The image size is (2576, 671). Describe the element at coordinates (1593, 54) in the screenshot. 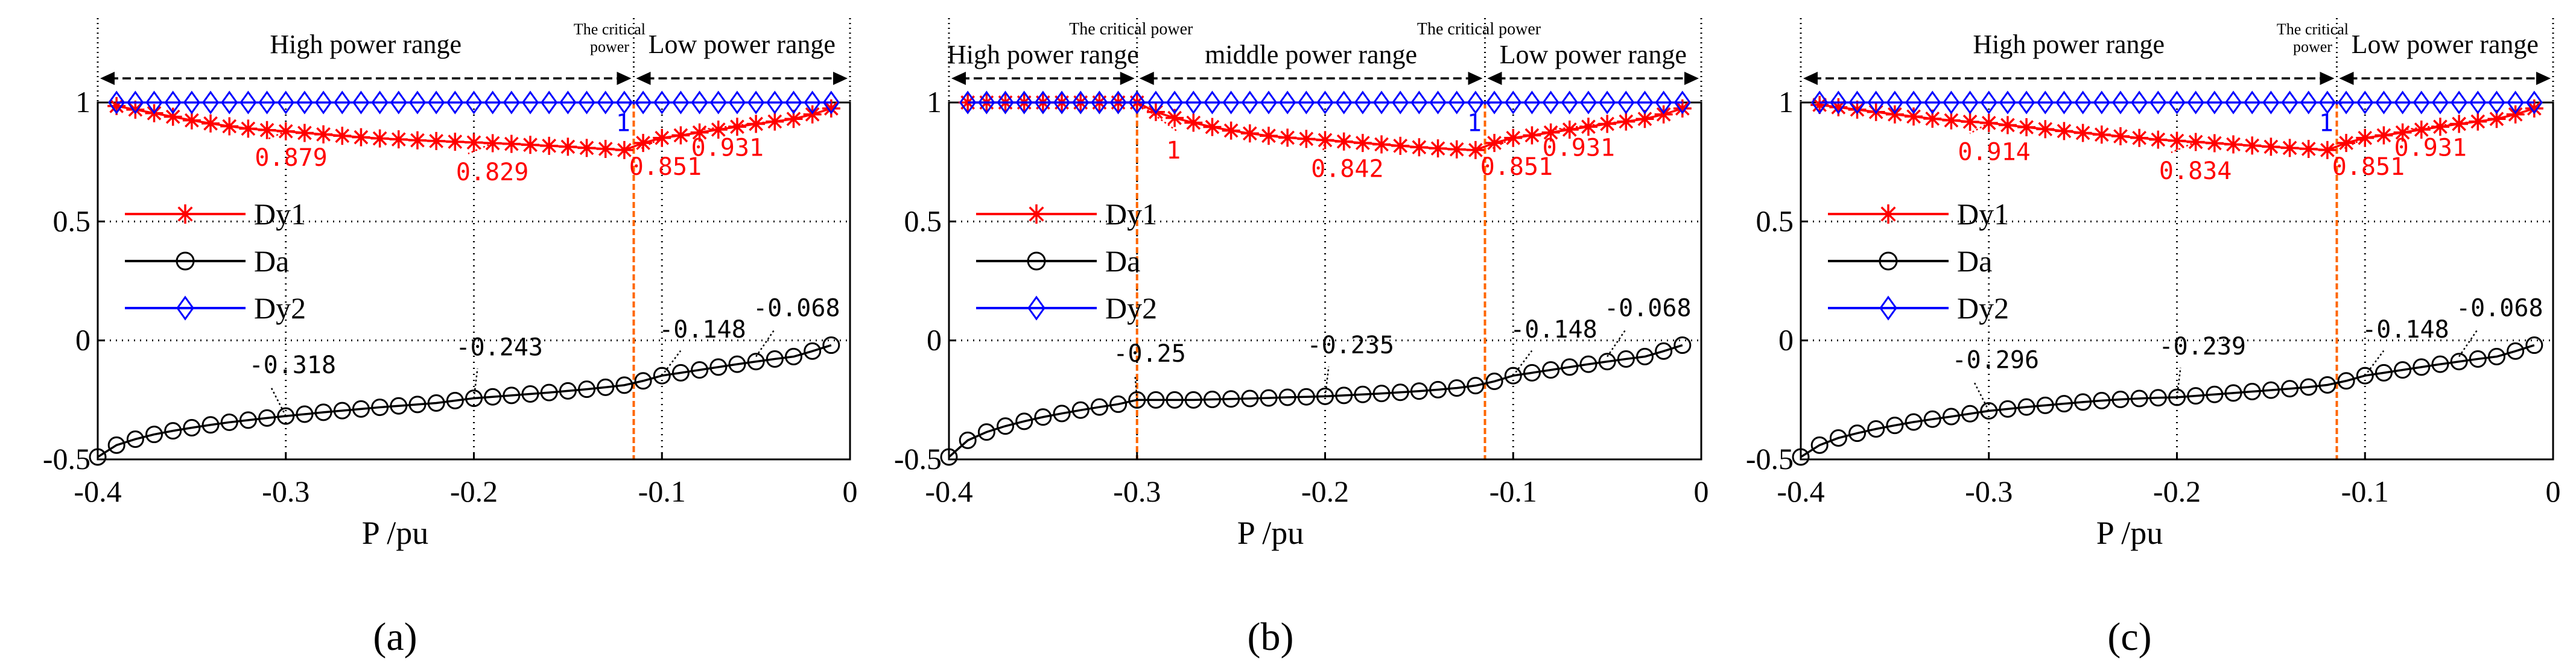

I see `range-label: Low power range` at that location.